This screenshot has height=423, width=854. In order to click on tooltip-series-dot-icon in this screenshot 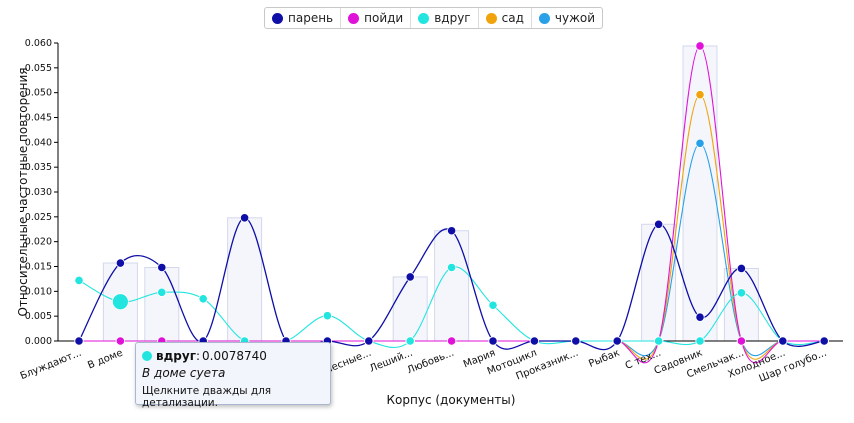, I will do `click(147, 356)`.